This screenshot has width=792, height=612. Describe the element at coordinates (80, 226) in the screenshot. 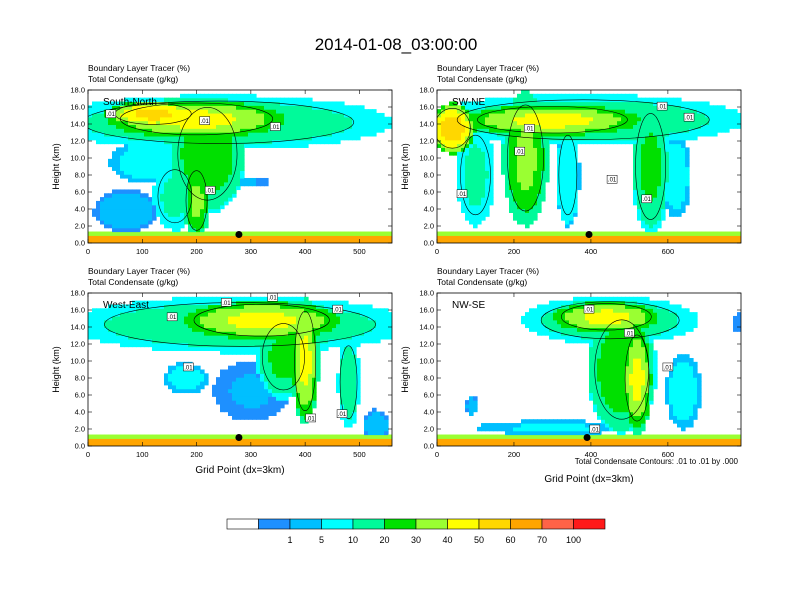

I see `y-tick-label: 2.0` at that location.